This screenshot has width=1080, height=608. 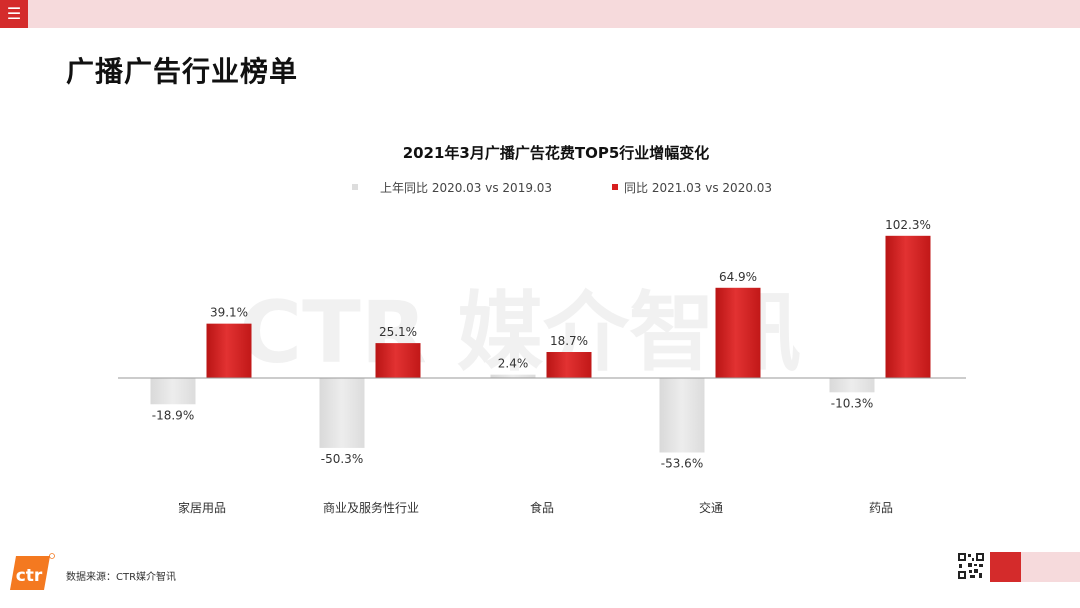 What do you see at coordinates (738, 332) in the screenshot?
I see `bar-current-year-transport` at bounding box center [738, 332].